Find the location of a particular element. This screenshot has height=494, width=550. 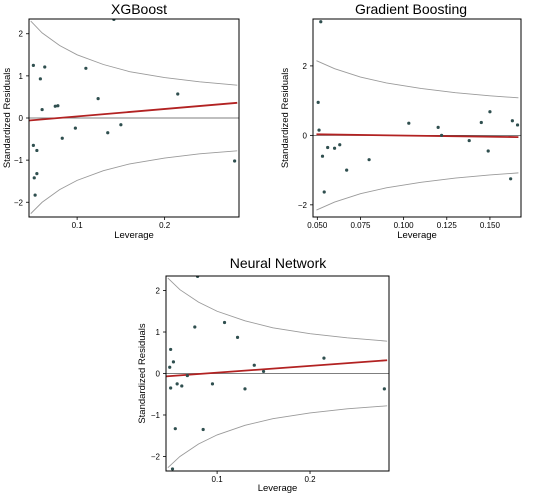

x-tick-label: 0.100 is located at coordinates (404, 225).